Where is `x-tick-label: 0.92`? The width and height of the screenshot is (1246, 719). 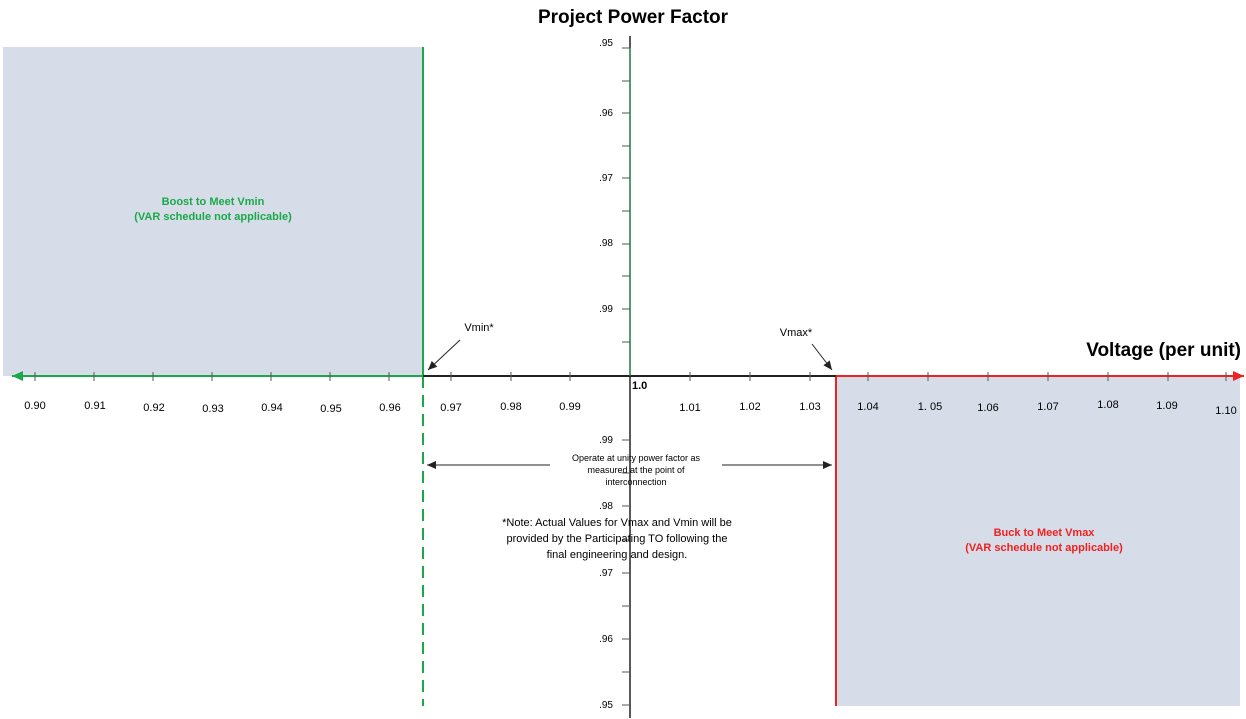
x-tick-label: 0.92 is located at coordinates (153, 408).